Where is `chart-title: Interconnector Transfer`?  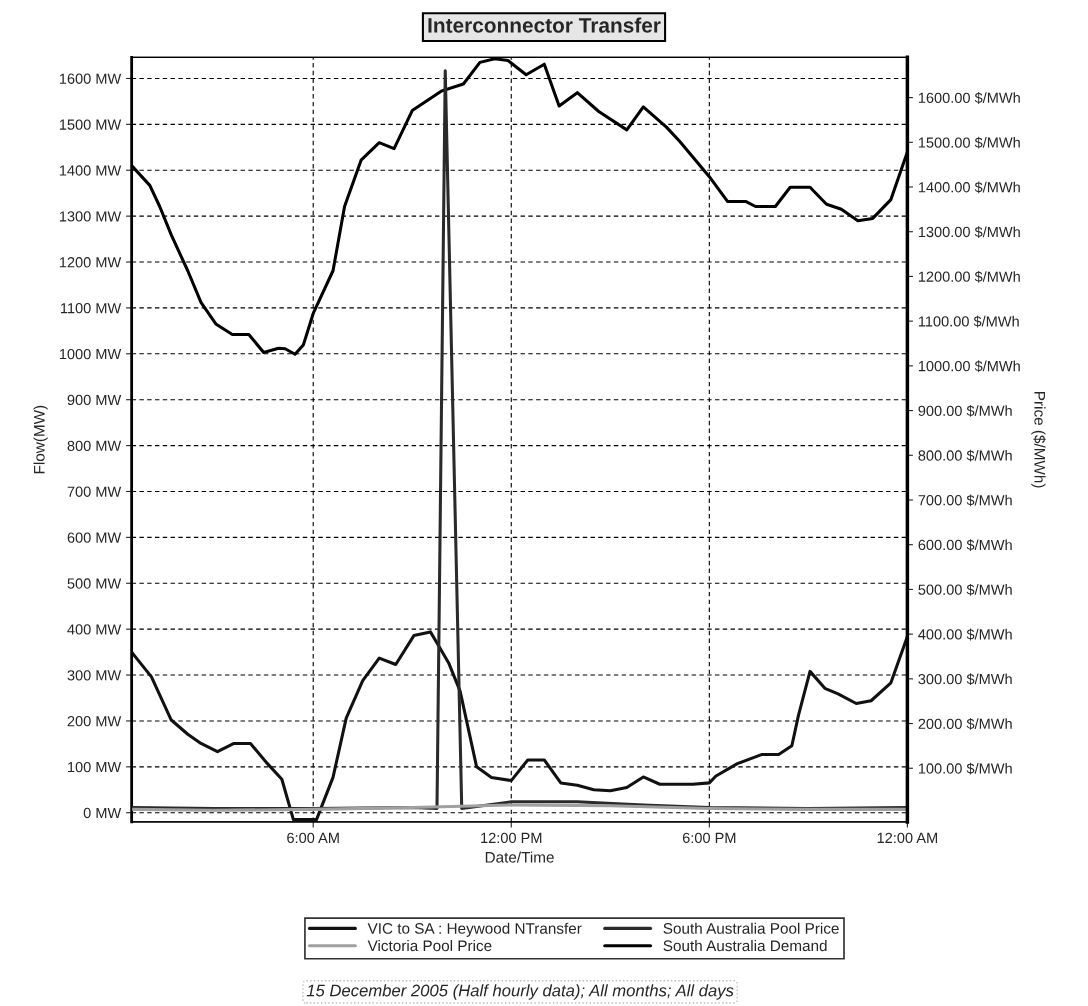
chart-title: Interconnector Transfer is located at coordinates (544, 25).